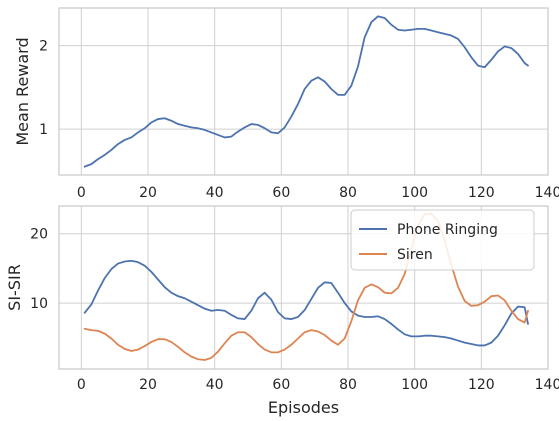 The height and width of the screenshot is (421, 559). What do you see at coordinates (39, 235) in the screenshot?
I see `y-tick-label: 20` at bounding box center [39, 235].